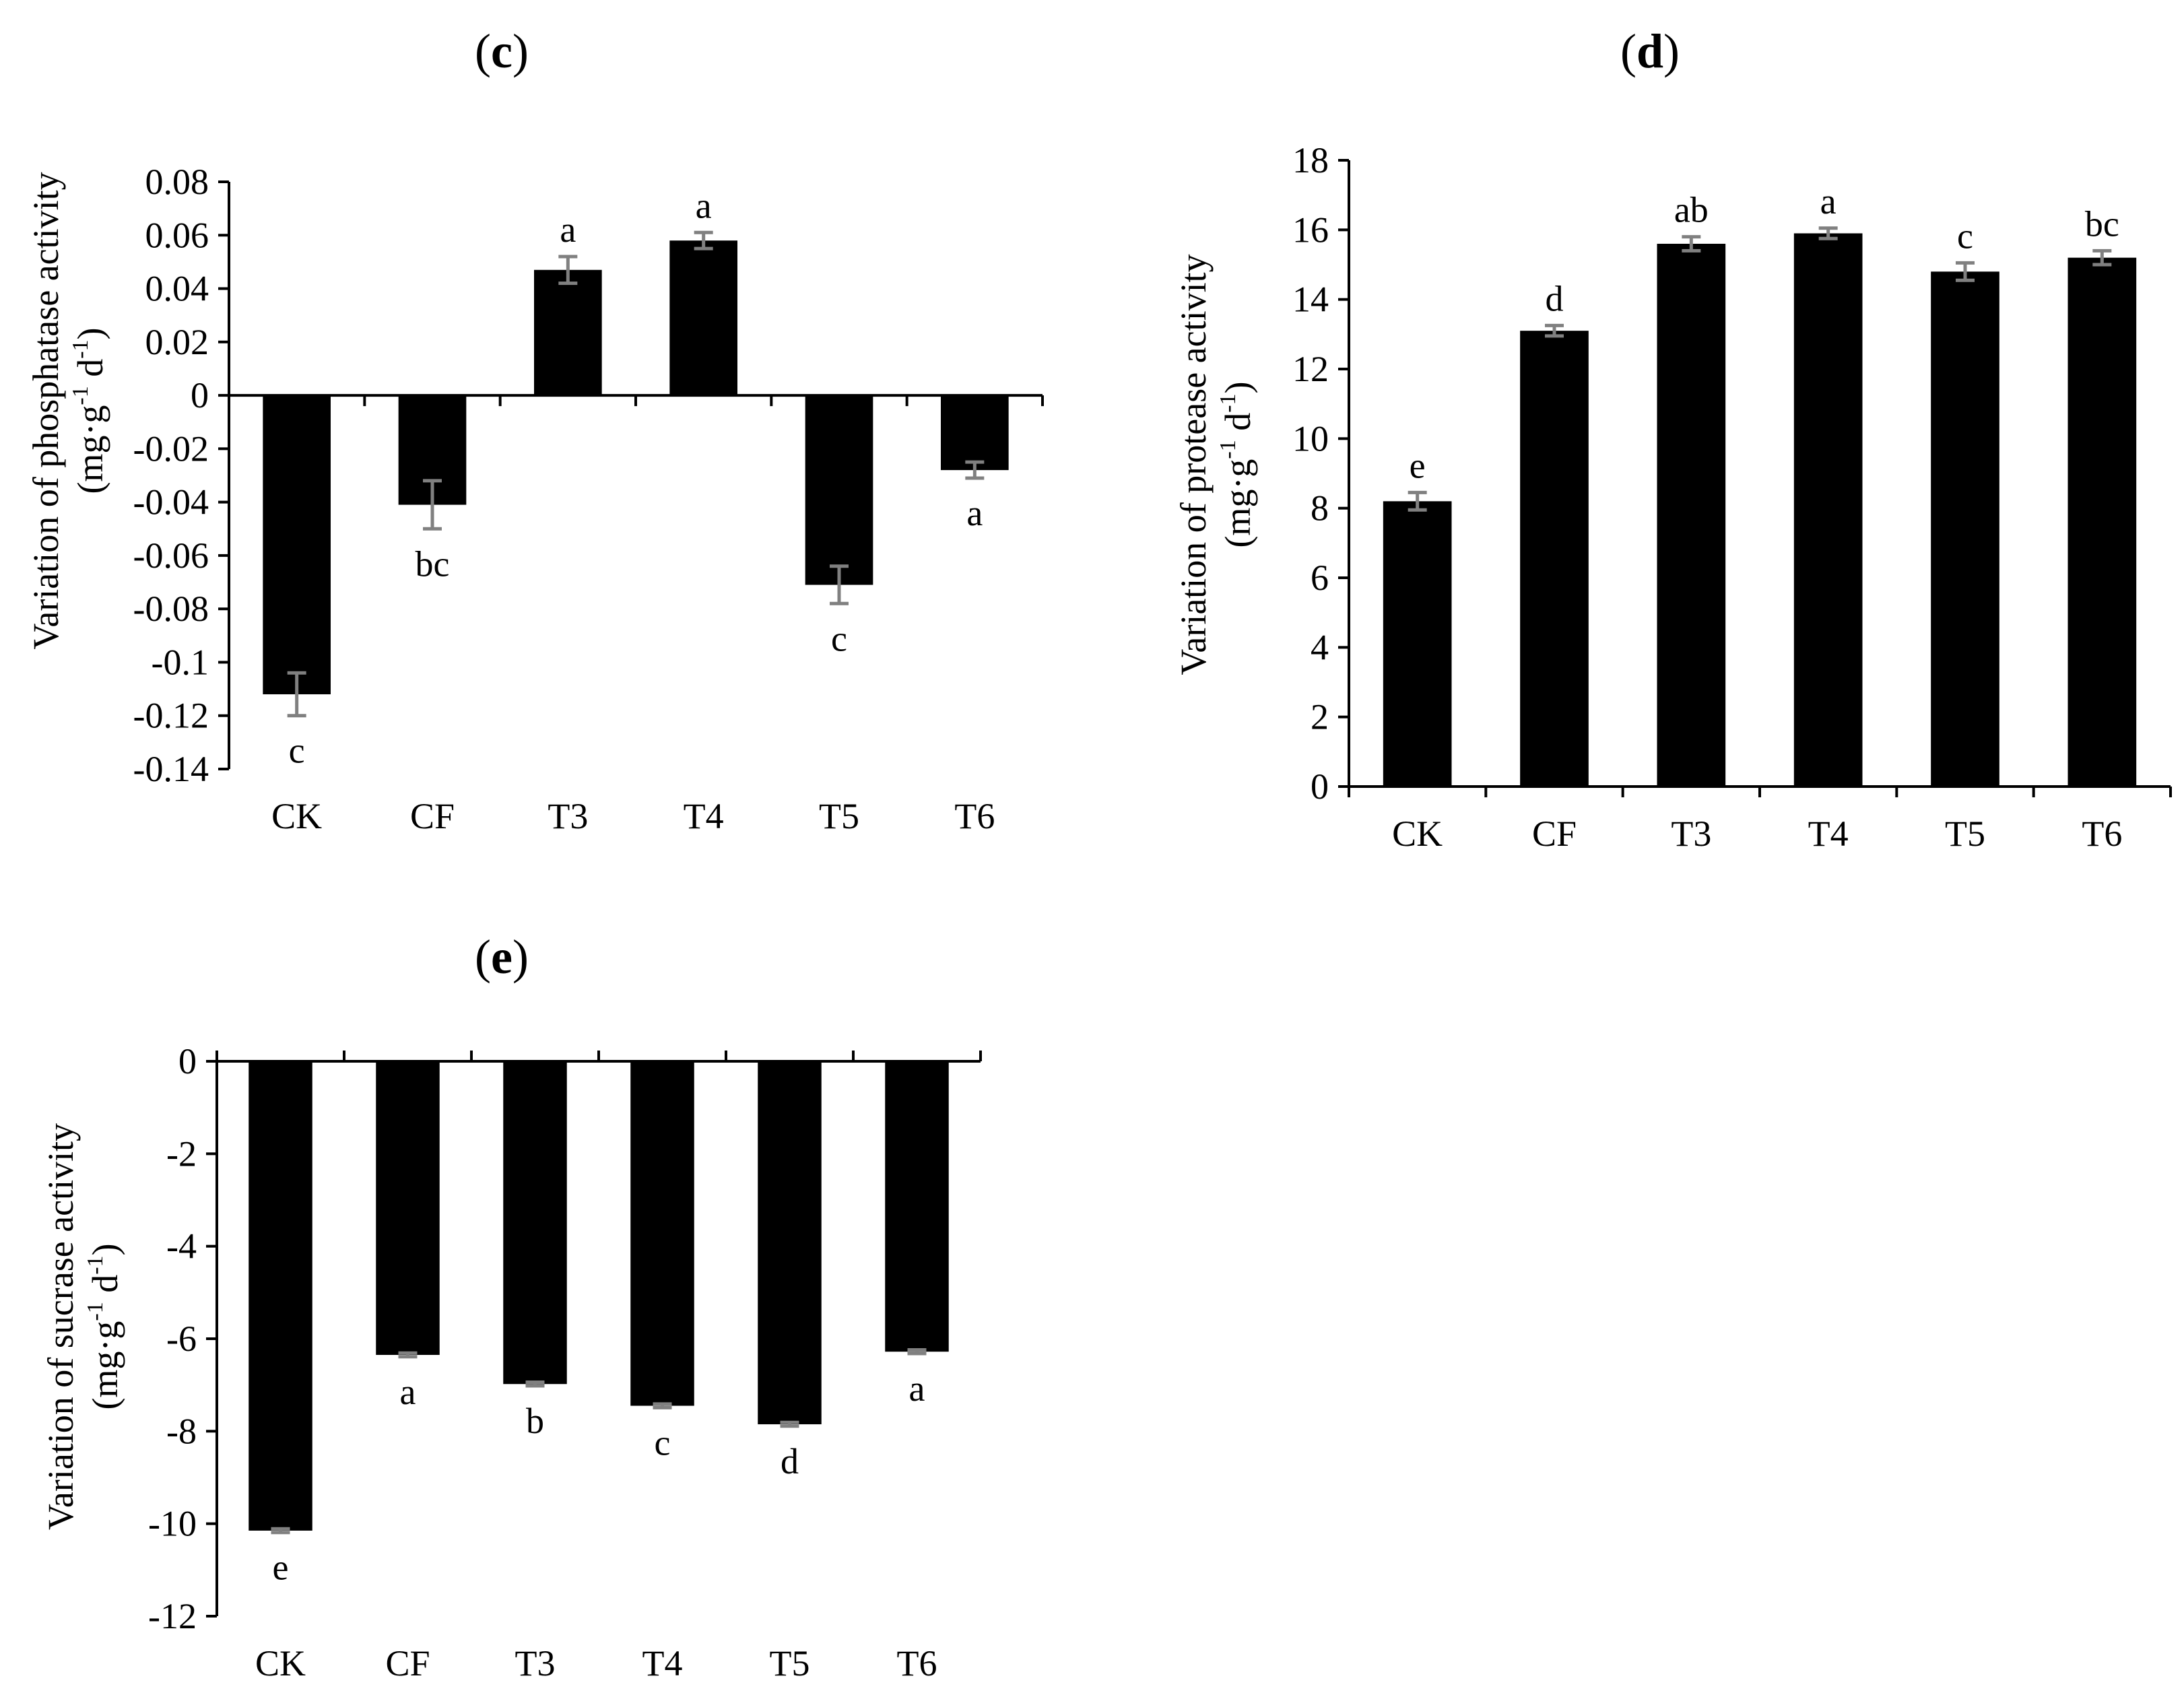 This screenshot has width=2184, height=1699. I want to click on sucrase-category-label-t6: T6, so click(917, 1664).